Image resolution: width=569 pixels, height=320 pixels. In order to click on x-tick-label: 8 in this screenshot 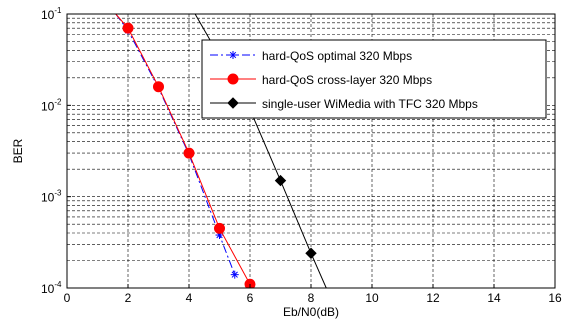, I will do `click(311, 298)`.